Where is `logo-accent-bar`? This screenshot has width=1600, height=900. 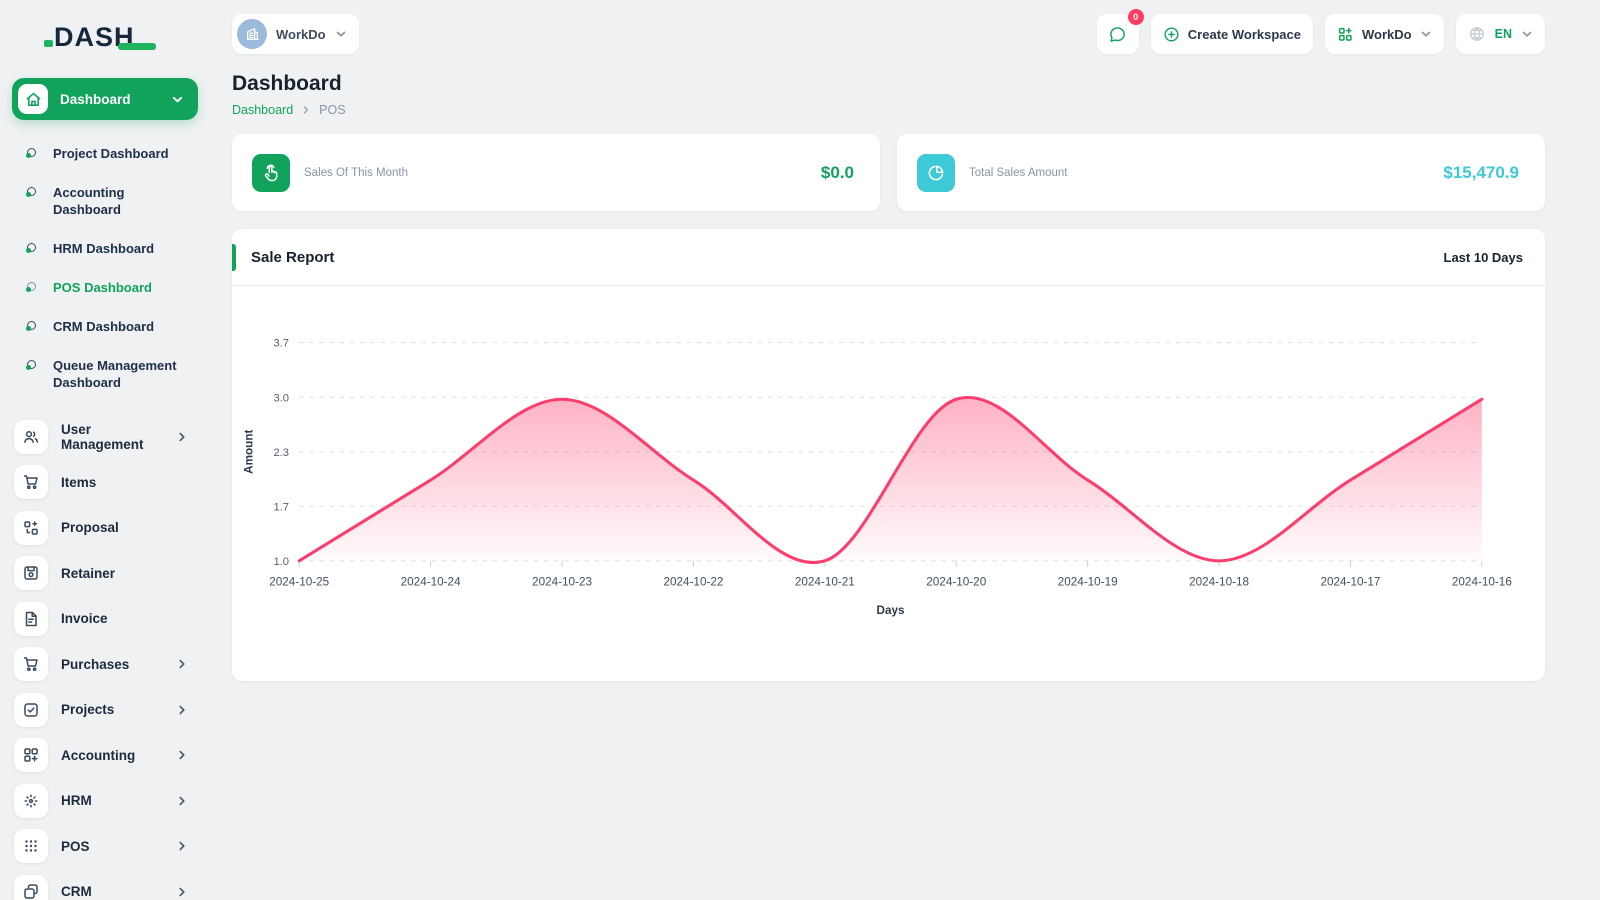
logo-accent-bar is located at coordinates (137, 46).